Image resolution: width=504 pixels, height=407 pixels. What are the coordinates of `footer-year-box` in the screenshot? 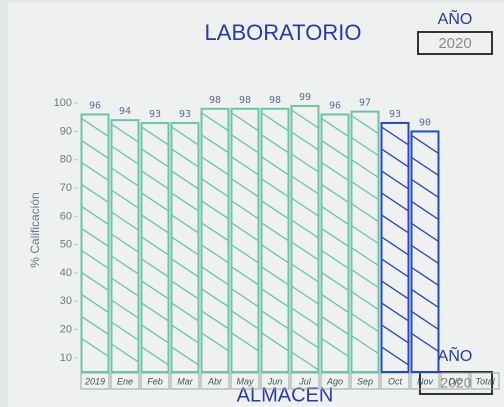 It's located at (456, 383).